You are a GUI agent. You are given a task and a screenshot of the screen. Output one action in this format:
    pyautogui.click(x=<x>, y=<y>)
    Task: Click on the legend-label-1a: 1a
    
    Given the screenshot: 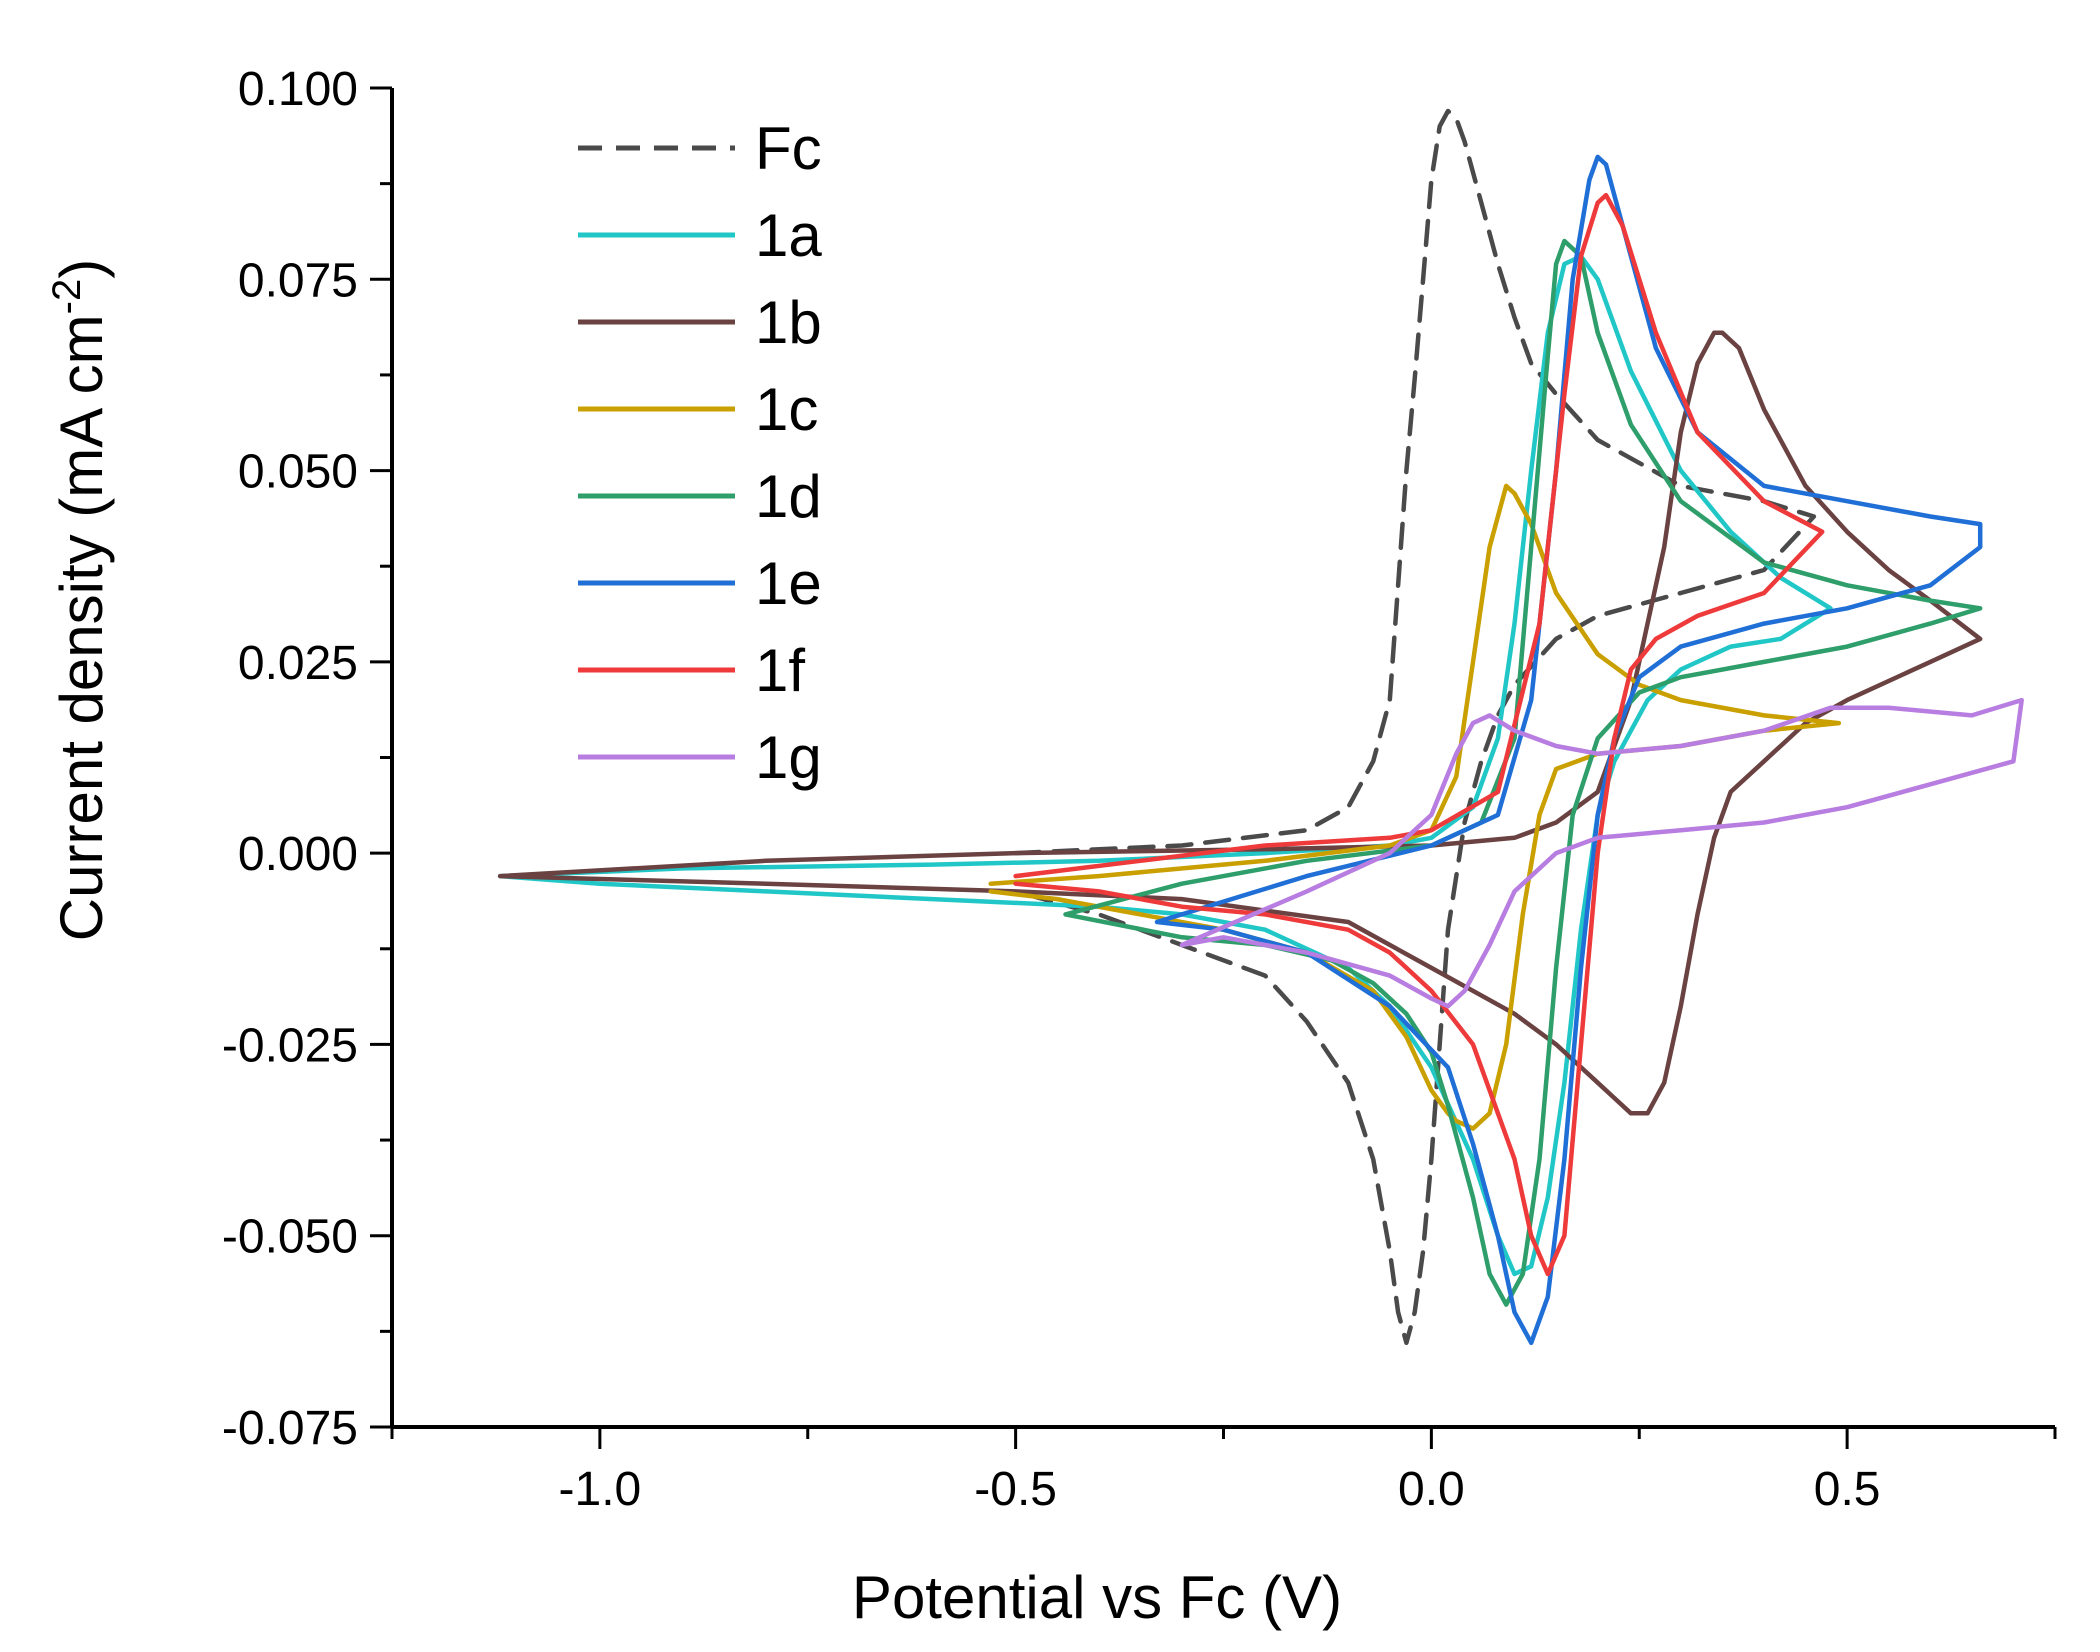 What is the action you would take?
    pyautogui.click(x=788, y=235)
    